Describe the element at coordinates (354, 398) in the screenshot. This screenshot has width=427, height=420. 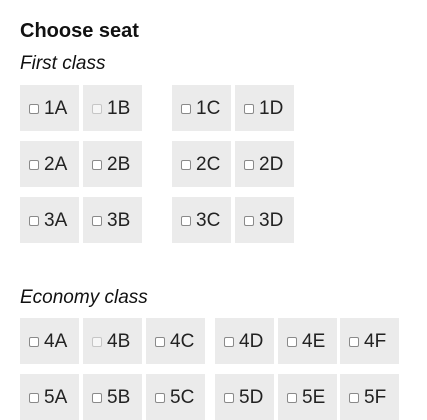
I see `seat-5F-checkbox` at that location.